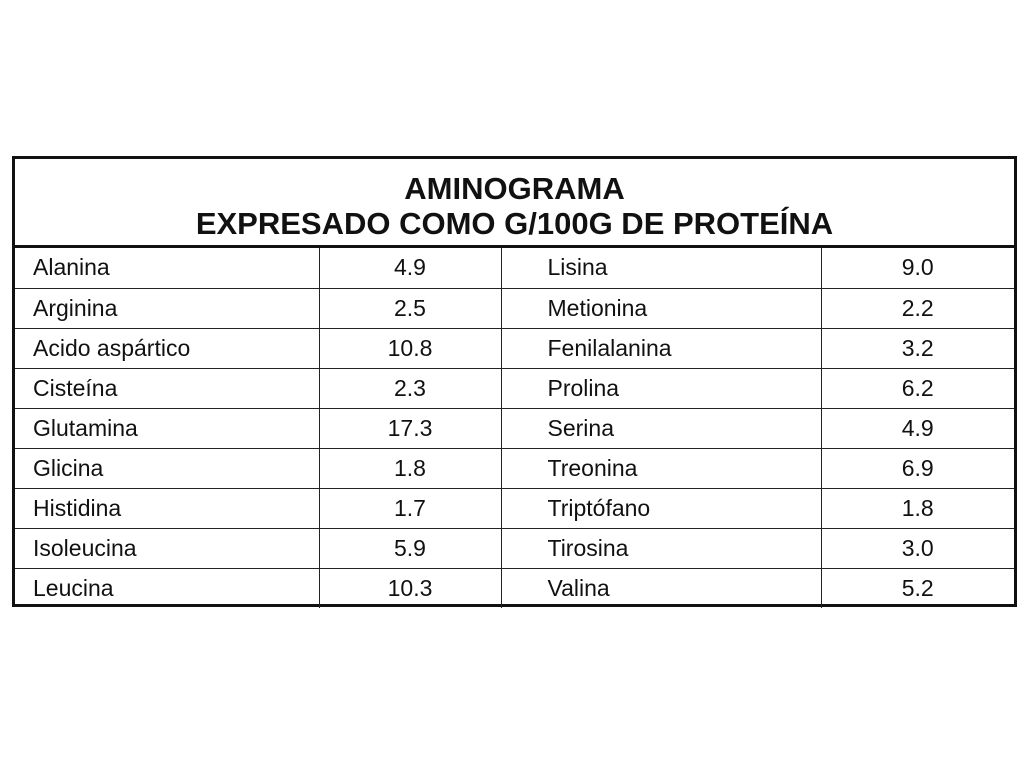  I want to click on amino-acid-value: 2.2, so click(917, 308).